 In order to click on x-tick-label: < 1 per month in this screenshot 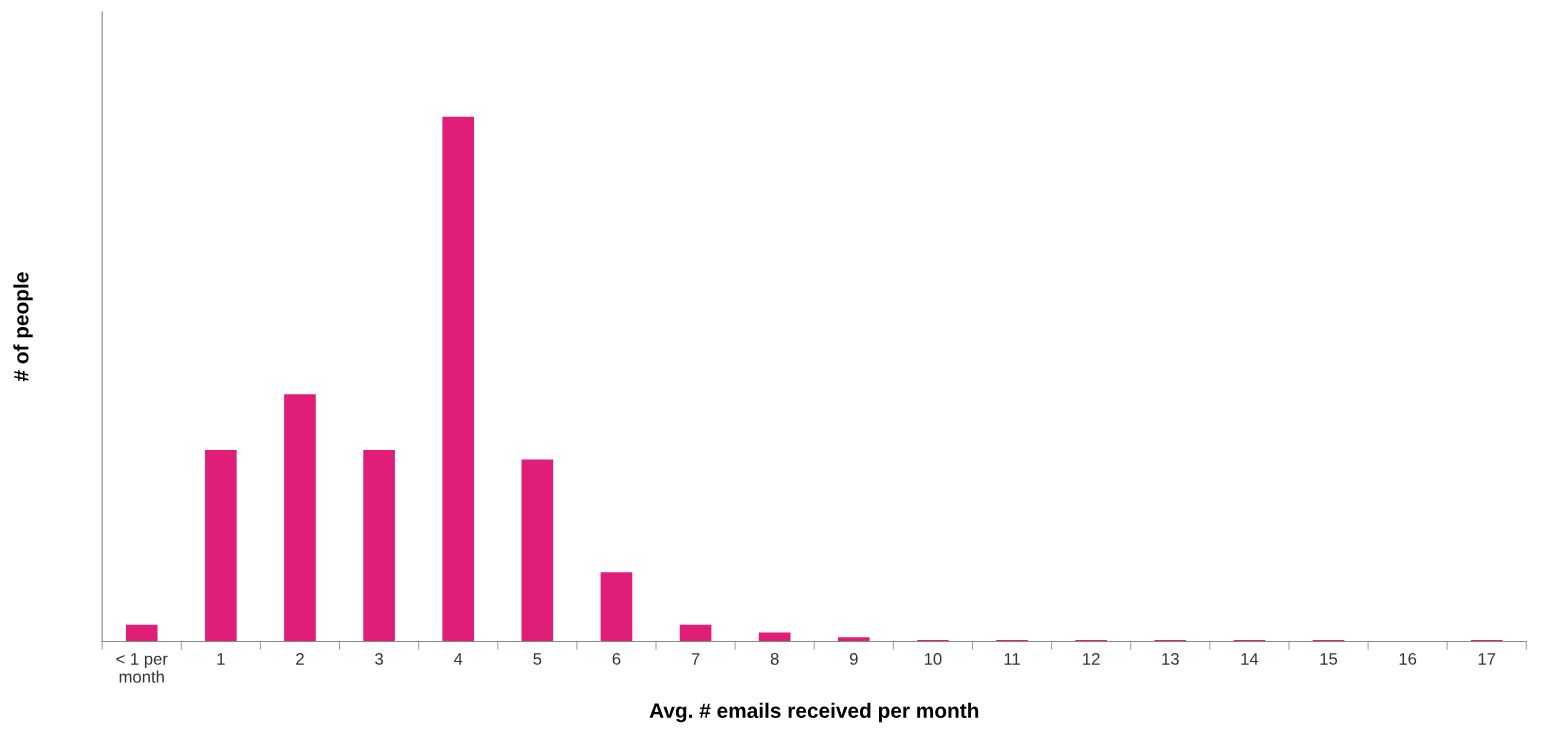, I will do `click(142, 668)`.